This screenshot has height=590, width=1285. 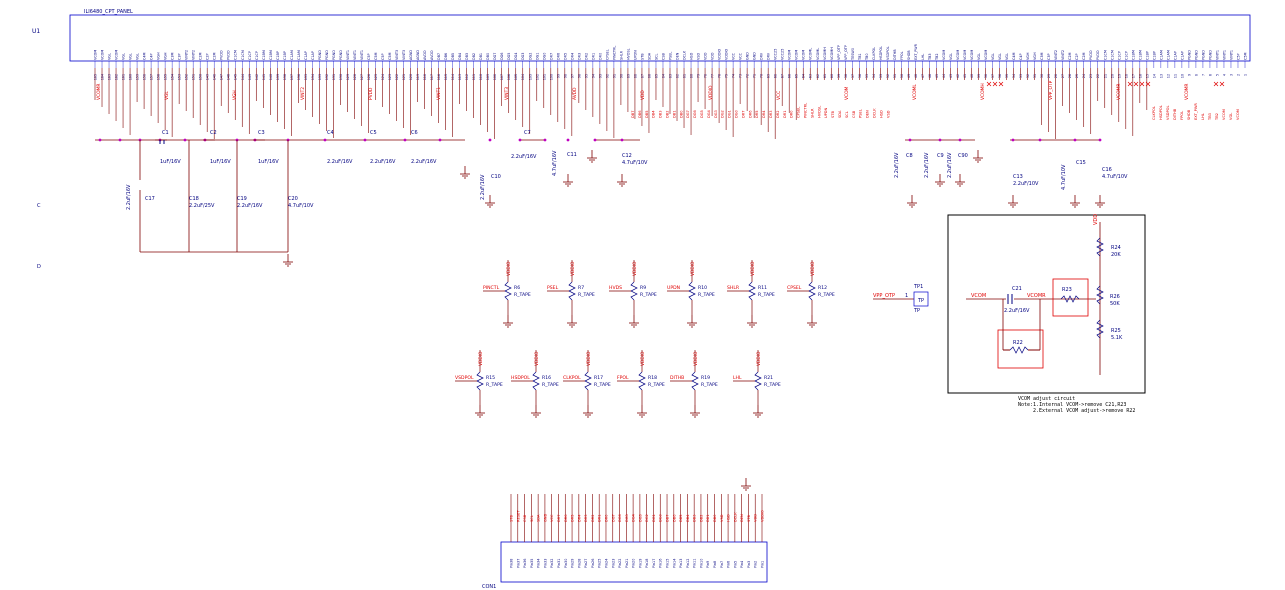 What do you see at coordinates (1098, 55) in the screenshot?
I see `ic-pin-name: PVDD` at bounding box center [1098, 55].